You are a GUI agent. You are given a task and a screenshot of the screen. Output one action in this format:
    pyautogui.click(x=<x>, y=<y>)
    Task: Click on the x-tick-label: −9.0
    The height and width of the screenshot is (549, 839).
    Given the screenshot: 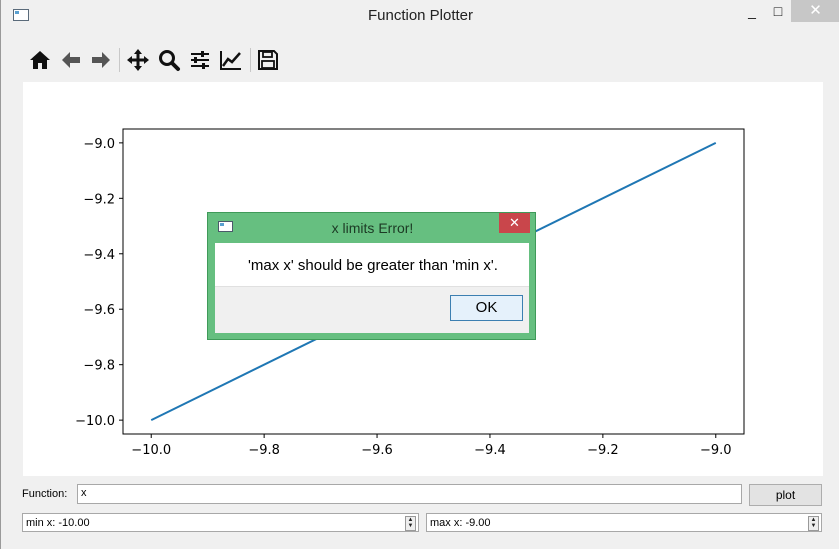 What is the action you would take?
    pyautogui.click(x=716, y=450)
    